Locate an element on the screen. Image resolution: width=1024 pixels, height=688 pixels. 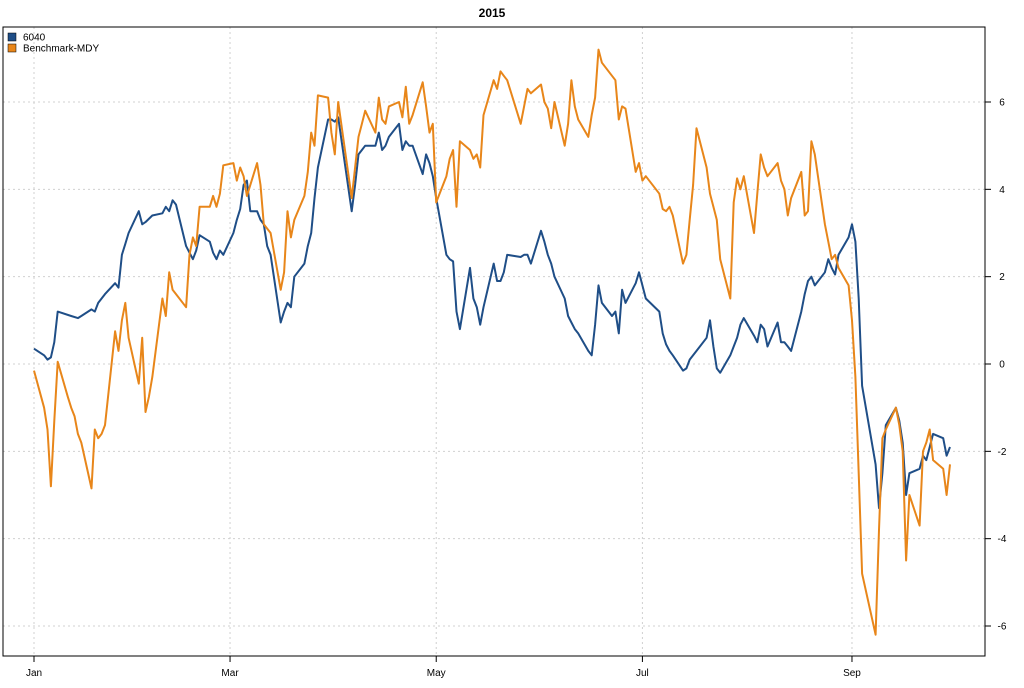
y-tick-label: 6 is located at coordinates (1002, 103).